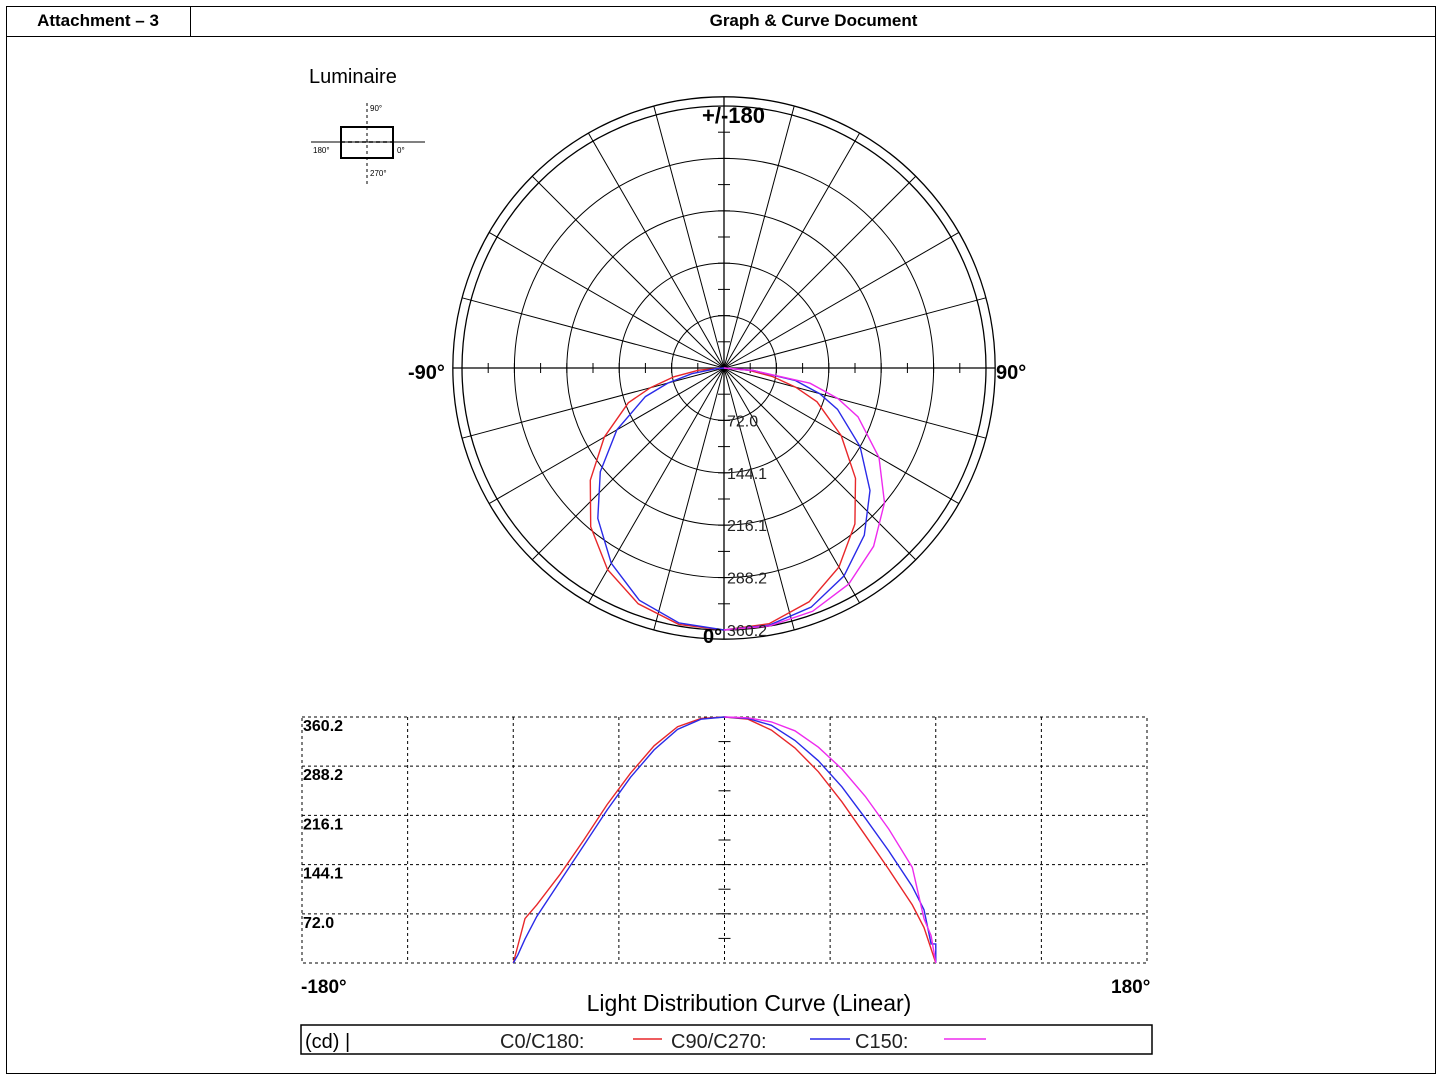  I want to click on polar-ring-label: 288.2, so click(747, 579).